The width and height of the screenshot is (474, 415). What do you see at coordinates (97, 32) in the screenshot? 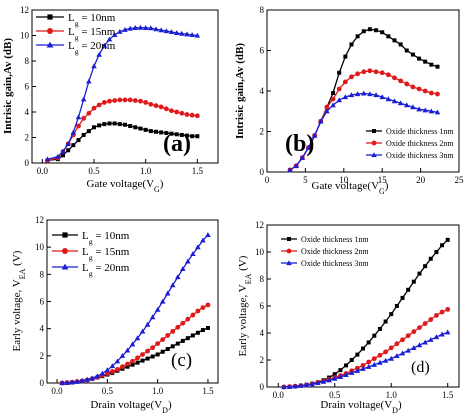
I see `legend-entry-rest: = 15nm` at bounding box center [97, 32].